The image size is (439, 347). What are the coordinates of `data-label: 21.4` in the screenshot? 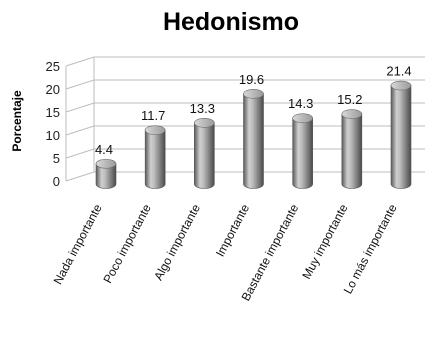 It's located at (398, 71).